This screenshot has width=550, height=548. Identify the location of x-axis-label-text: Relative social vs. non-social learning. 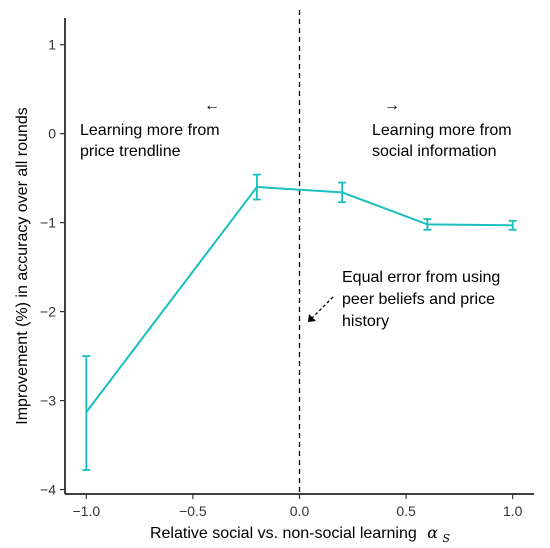
(283, 533).